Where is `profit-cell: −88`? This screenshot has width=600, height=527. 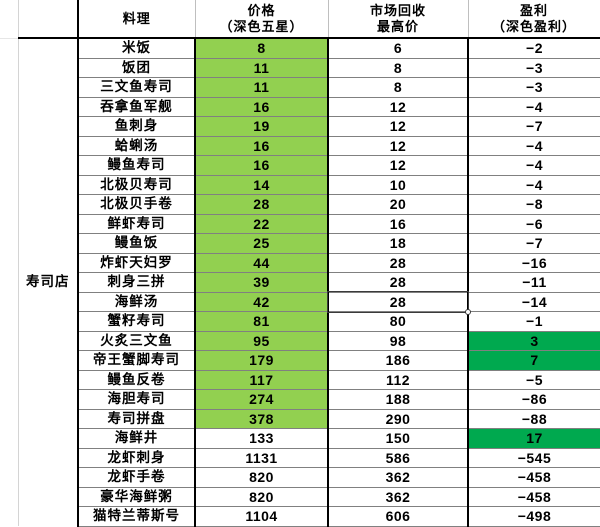 profit-cell: −88 is located at coordinates (534, 418).